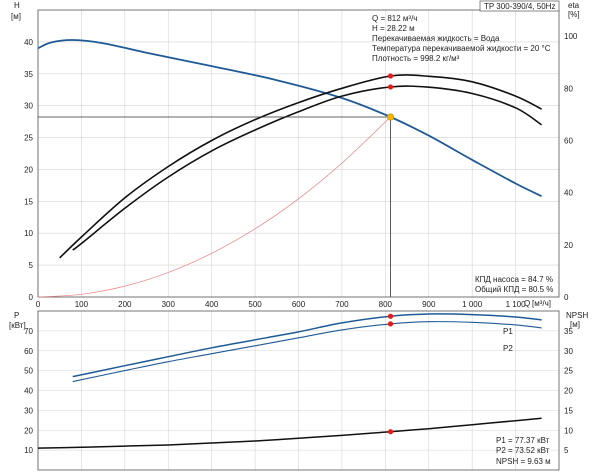 This screenshot has height=474, width=600. Describe the element at coordinates (38, 304) in the screenshot. I see `x-tick-label: 0` at that location.